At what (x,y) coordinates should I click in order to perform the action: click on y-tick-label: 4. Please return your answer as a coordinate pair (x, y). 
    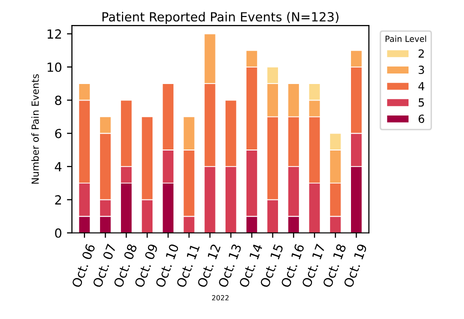
    Looking at the image, I should click on (58, 167).